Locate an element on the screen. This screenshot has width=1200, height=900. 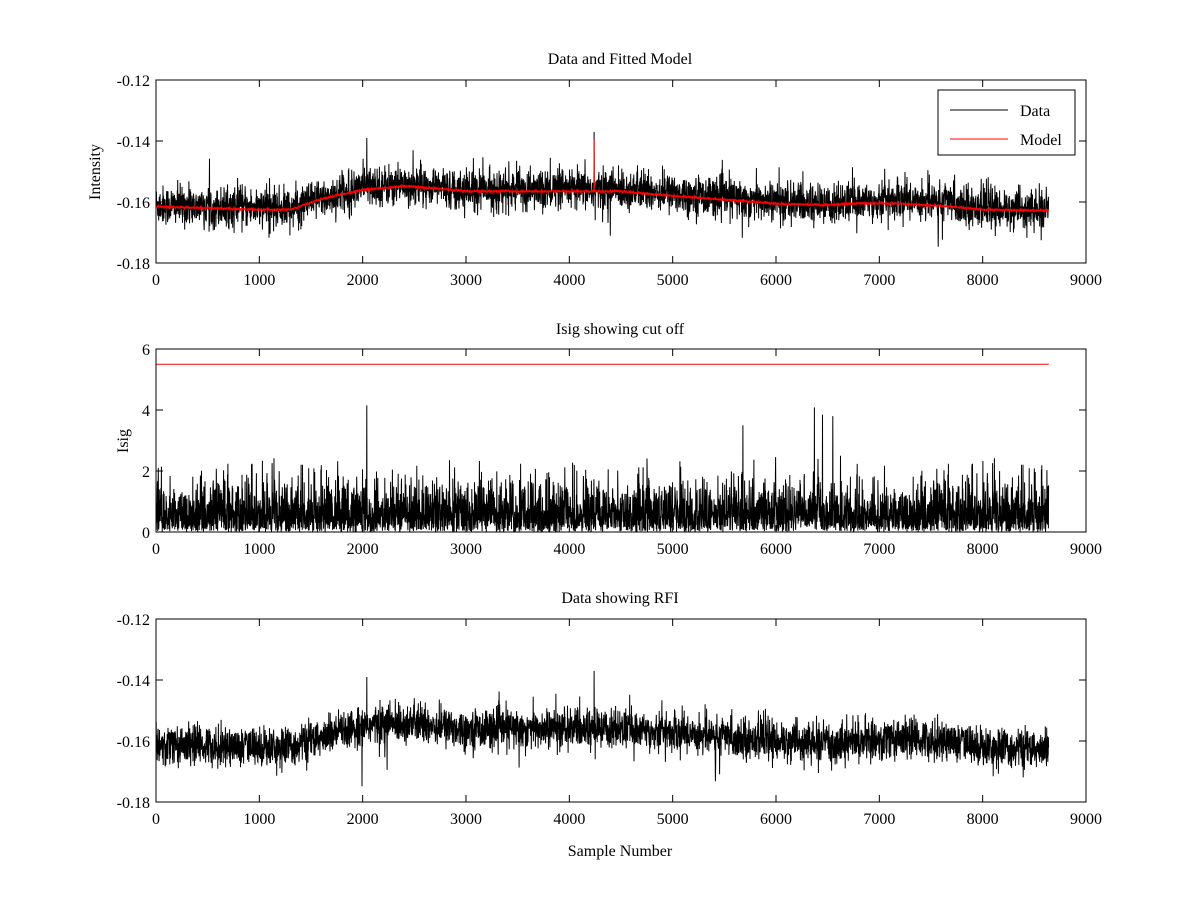
series-line-model is located at coordinates (602, 176).